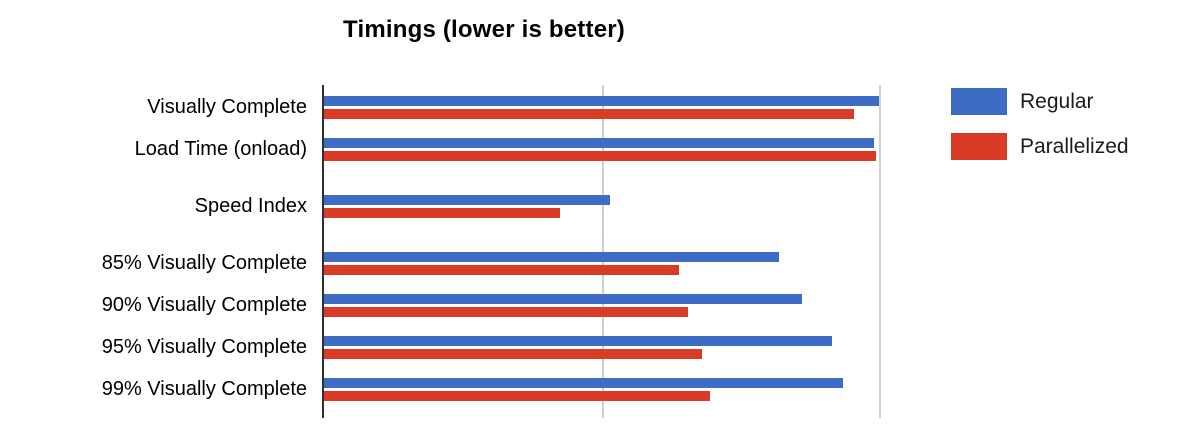 Image resolution: width=1184 pixels, height=431 pixels. I want to click on chart-title: Timings (lower is better), so click(484, 29).